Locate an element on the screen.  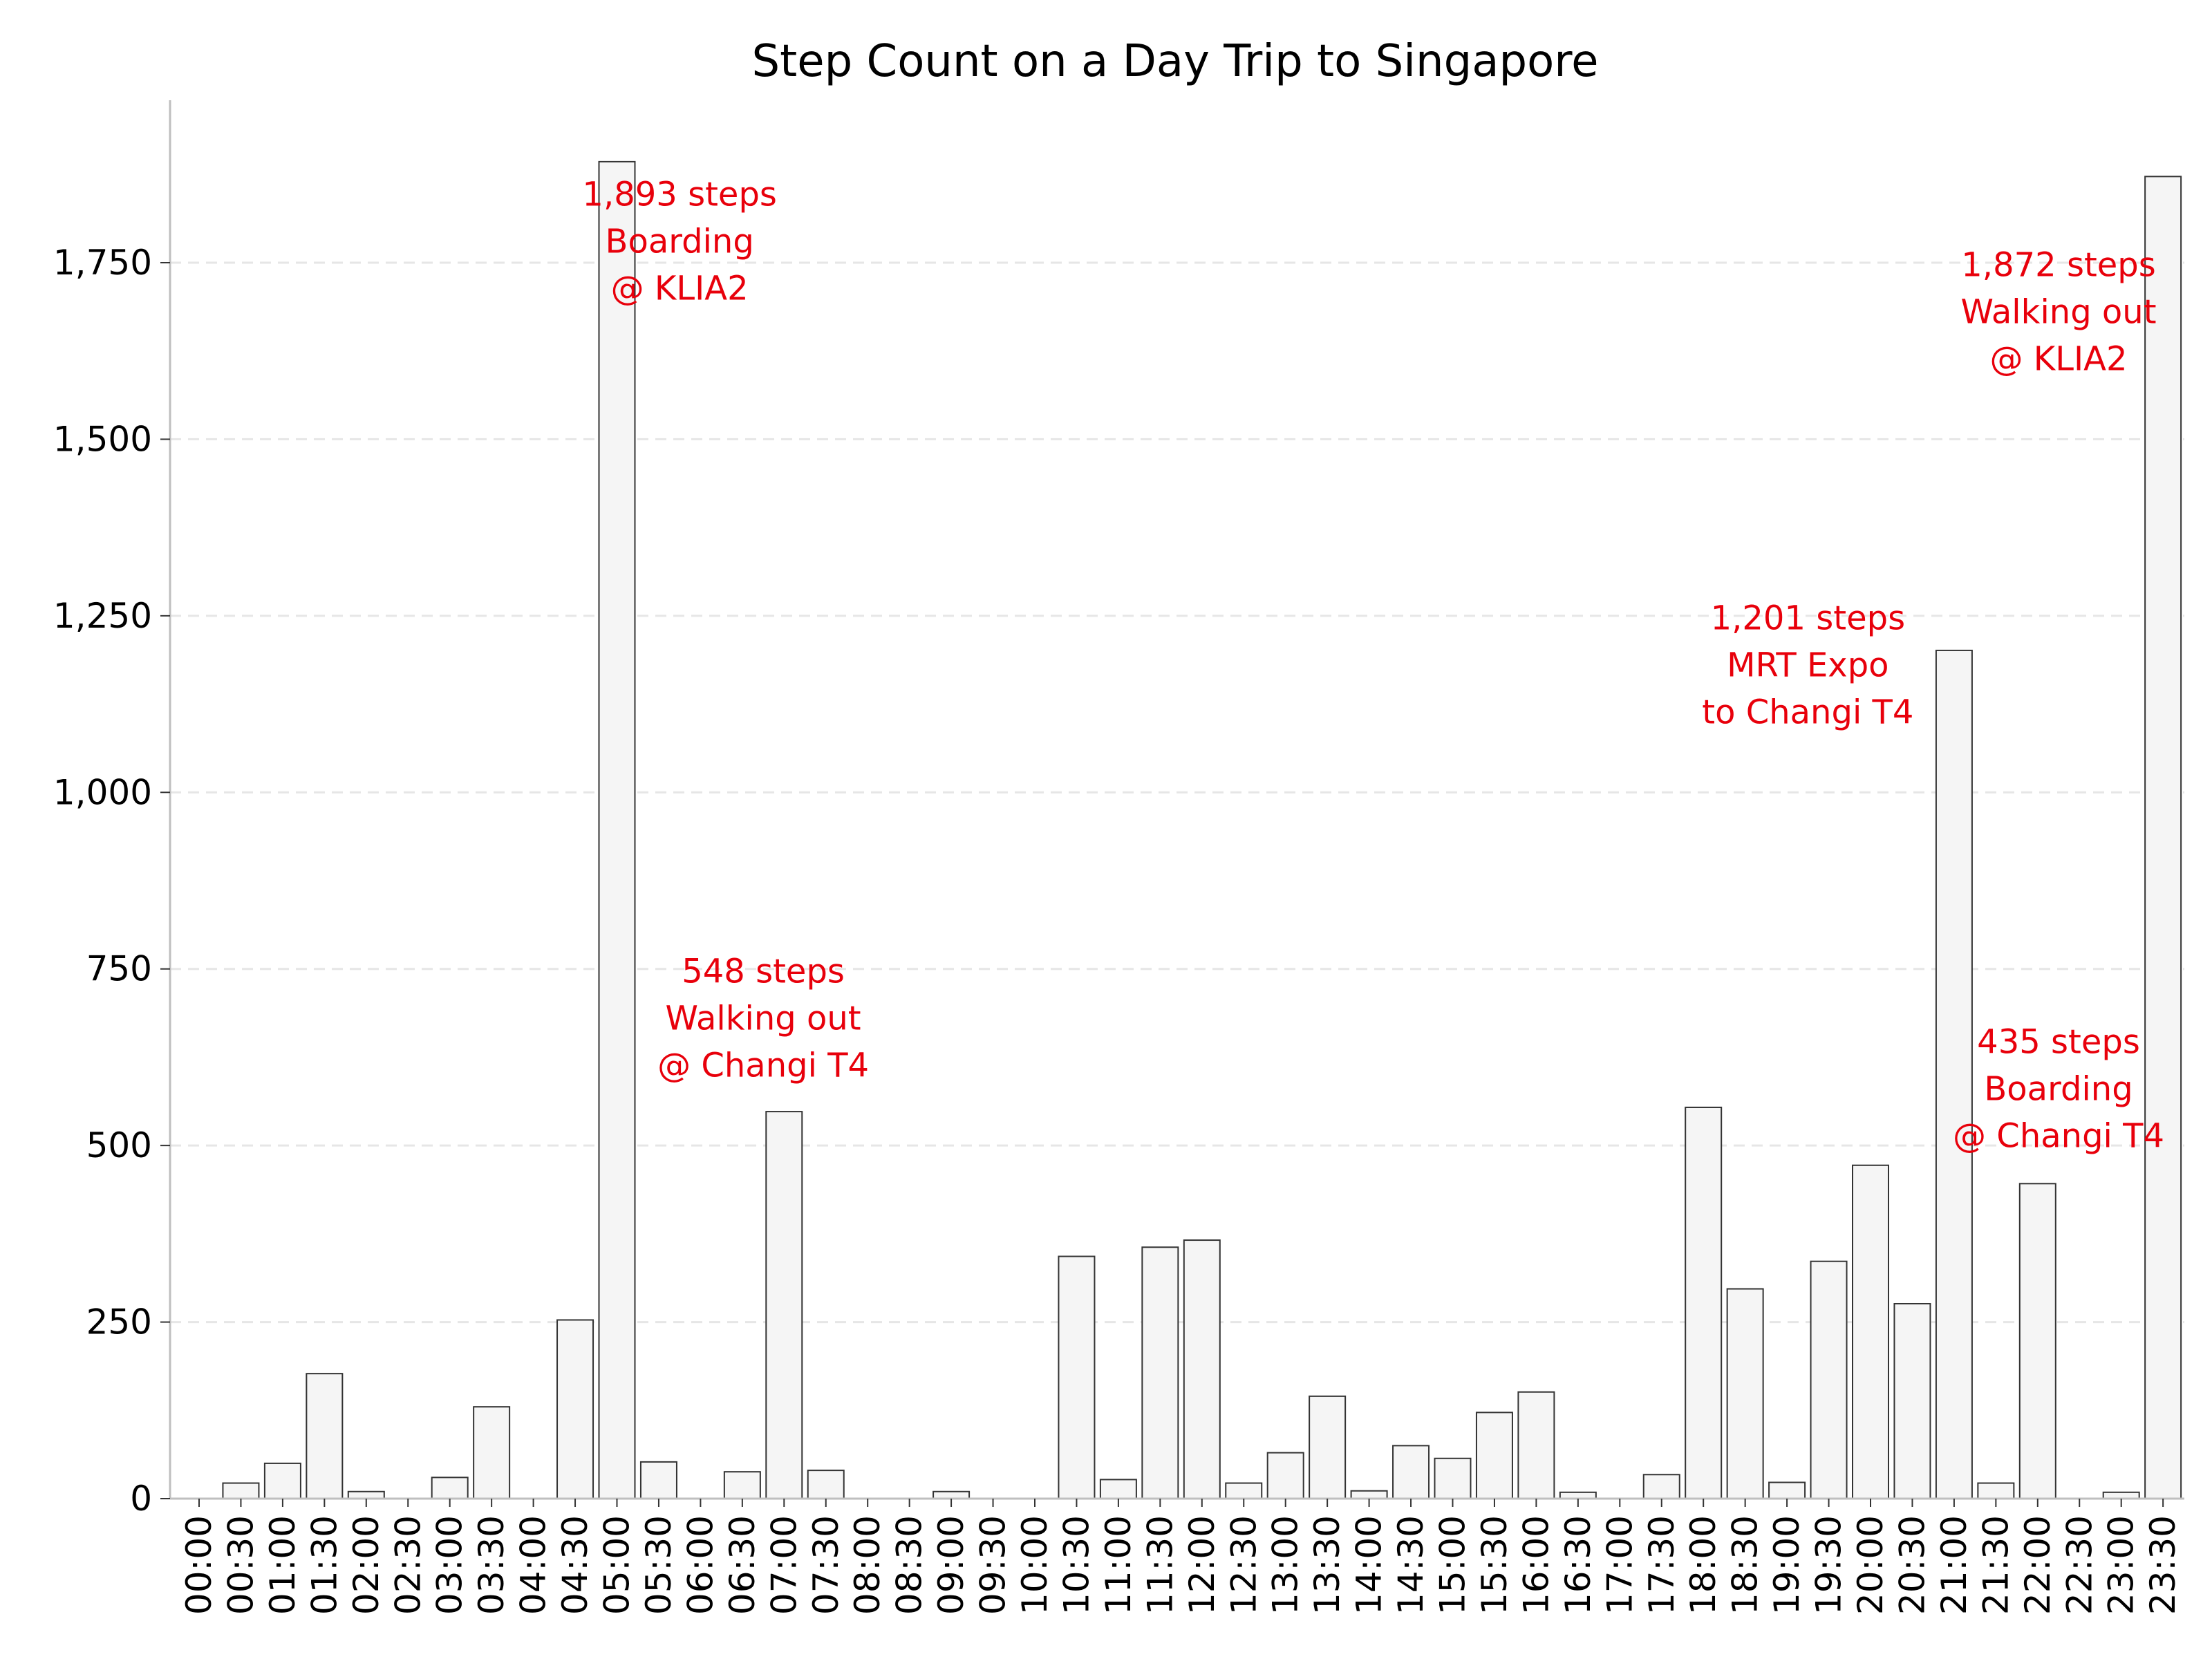
x-tick-label: 23:00 is located at coordinates (2121, 1565).